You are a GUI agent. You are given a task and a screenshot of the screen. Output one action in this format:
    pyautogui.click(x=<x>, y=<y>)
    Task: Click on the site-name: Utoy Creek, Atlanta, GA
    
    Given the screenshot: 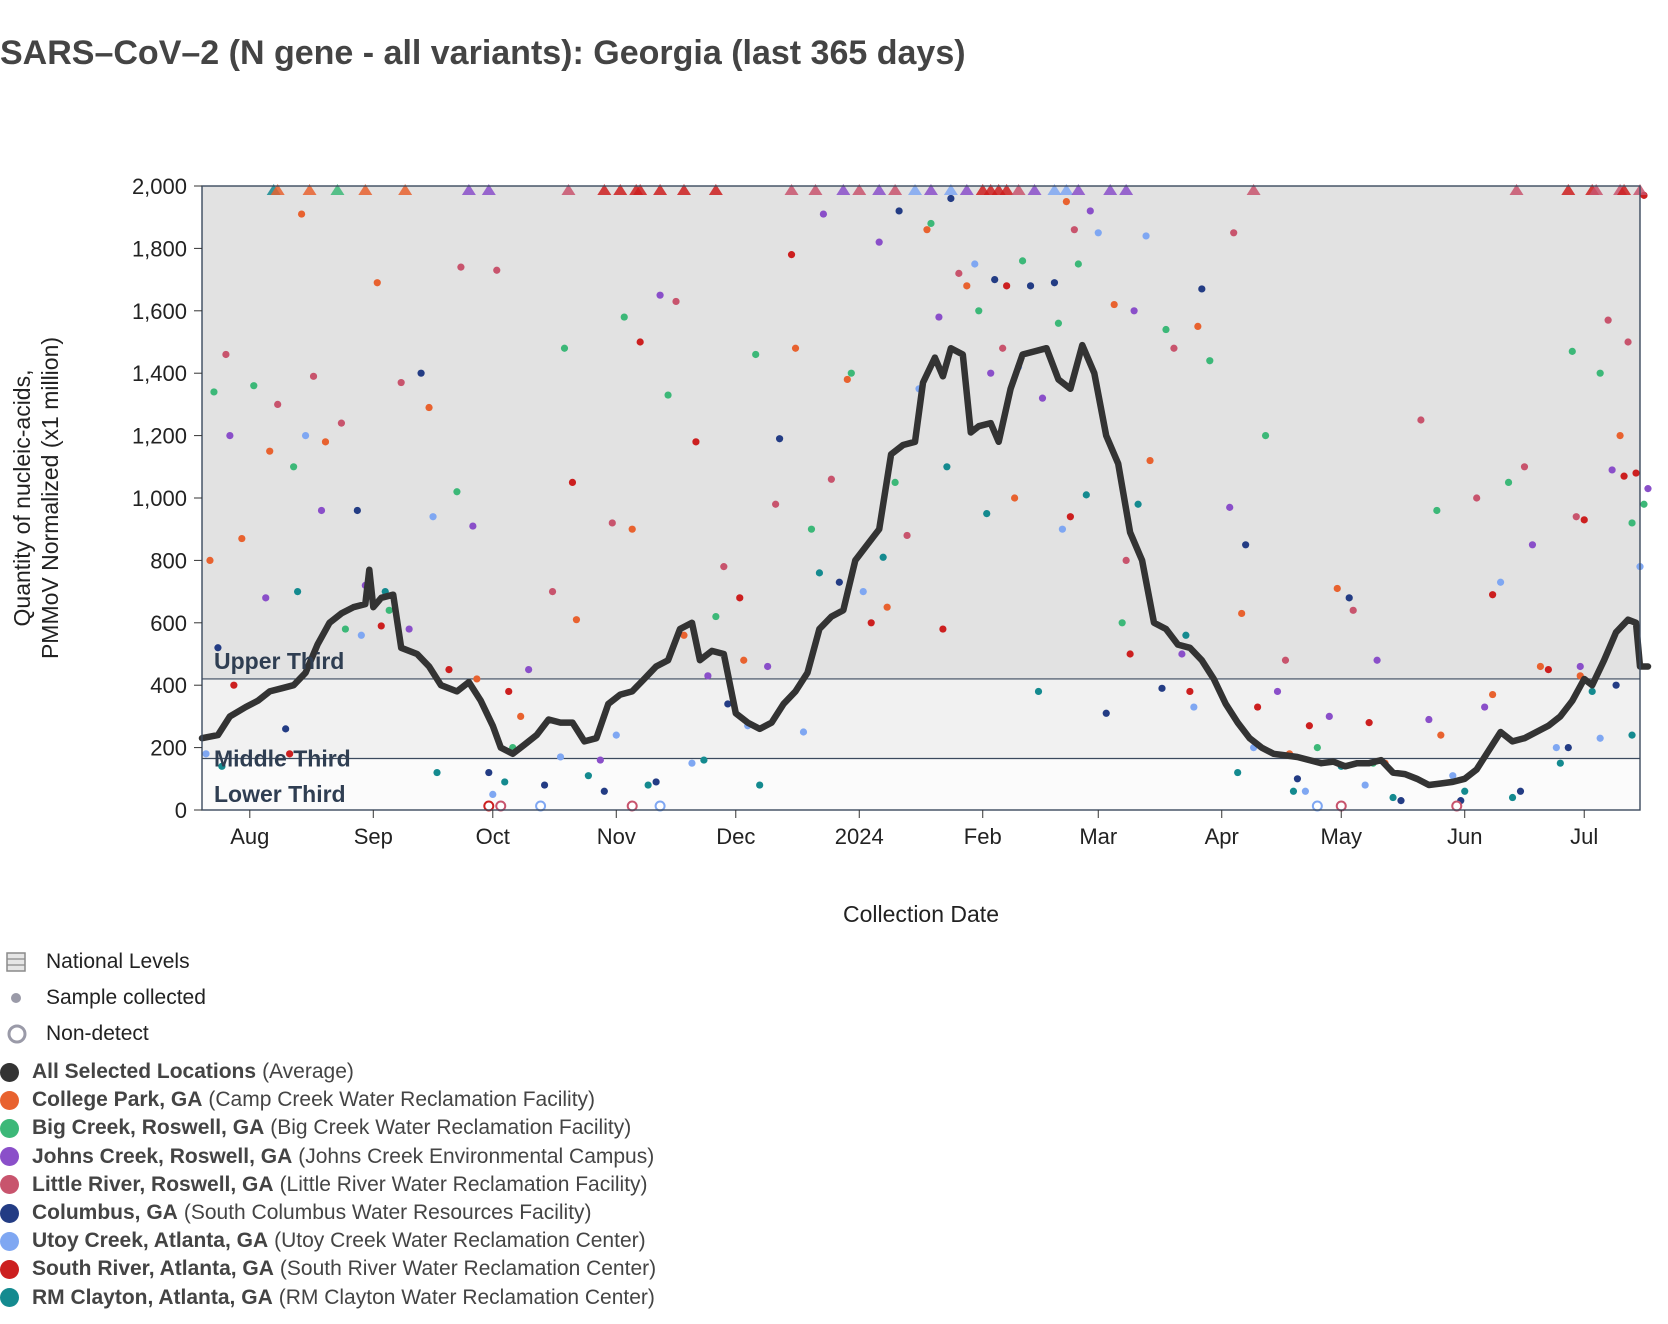 What is the action you would take?
    pyautogui.click(x=150, y=1241)
    